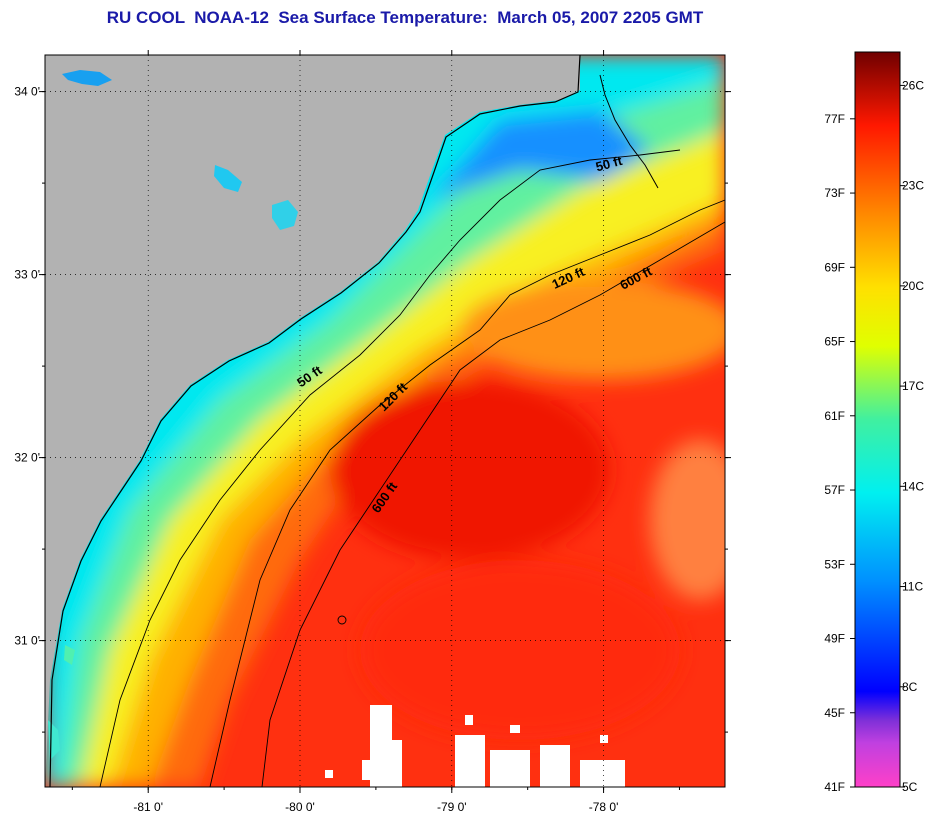  Describe the element at coordinates (834, 342) in the screenshot. I see `colorbar-f-label: 65F` at that location.